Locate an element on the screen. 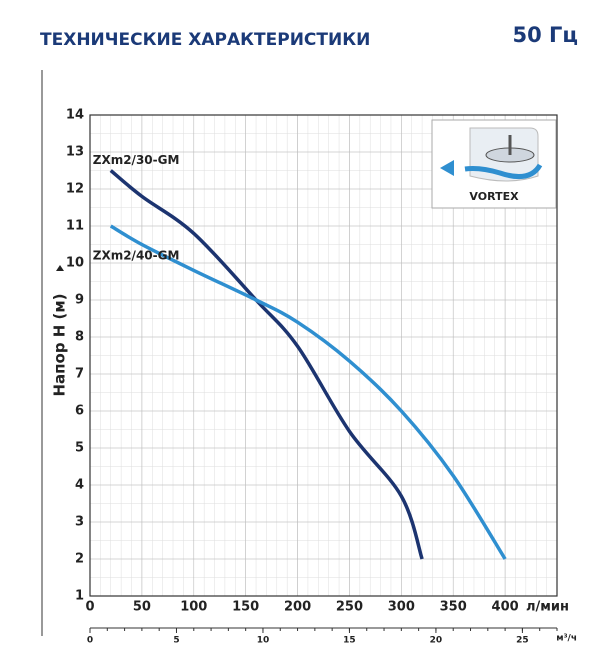 The image size is (594, 649). x-tick-label: 400 is located at coordinates (505, 607).